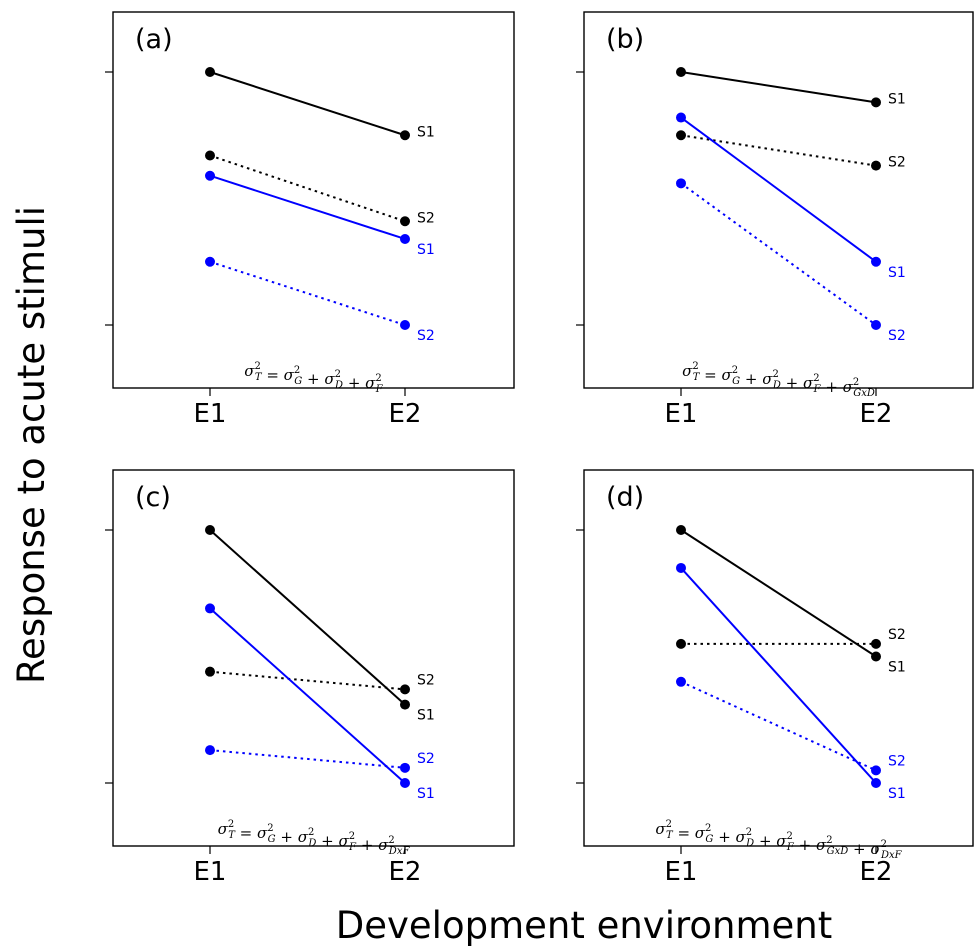  Describe the element at coordinates (31, 445) in the screenshot. I see `y-axis-title: Response to acute stimuli` at that location.